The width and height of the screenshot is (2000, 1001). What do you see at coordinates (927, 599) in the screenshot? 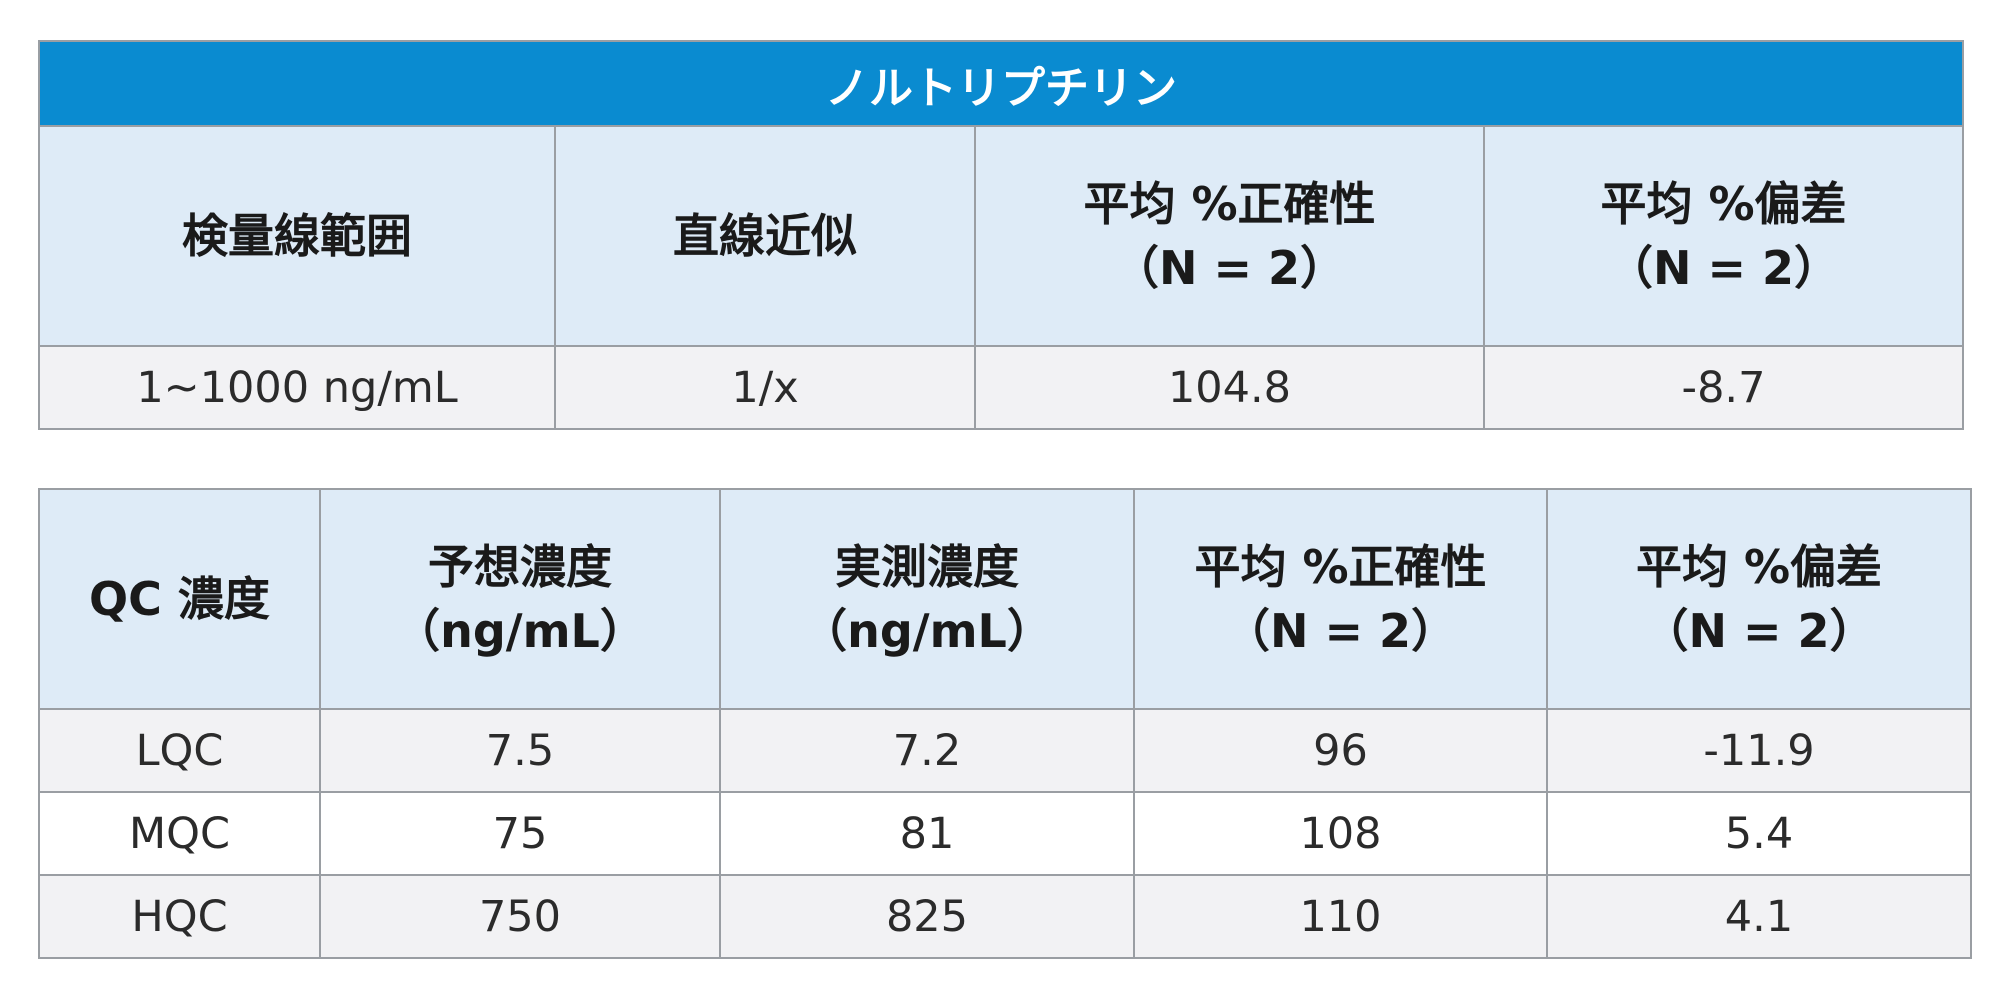
I see `column-header-measured-conc: 実測濃度 （ng/mL）` at bounding box center [927, 599].